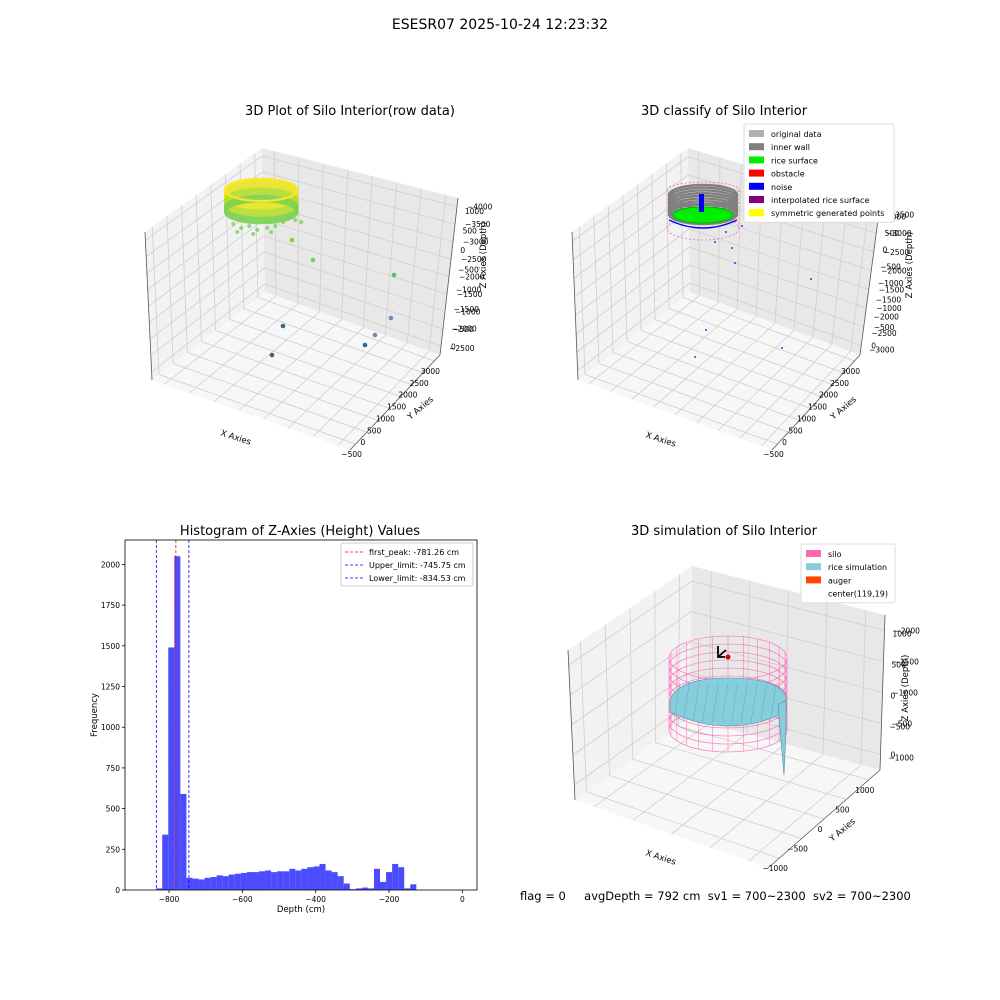 The width and height of the screenshot is (1000, 1000). What do you see at coordinates (362, 442) in the screenshot?
I see `plot1-xtick-label: 0` at bounding box center [362, 442].